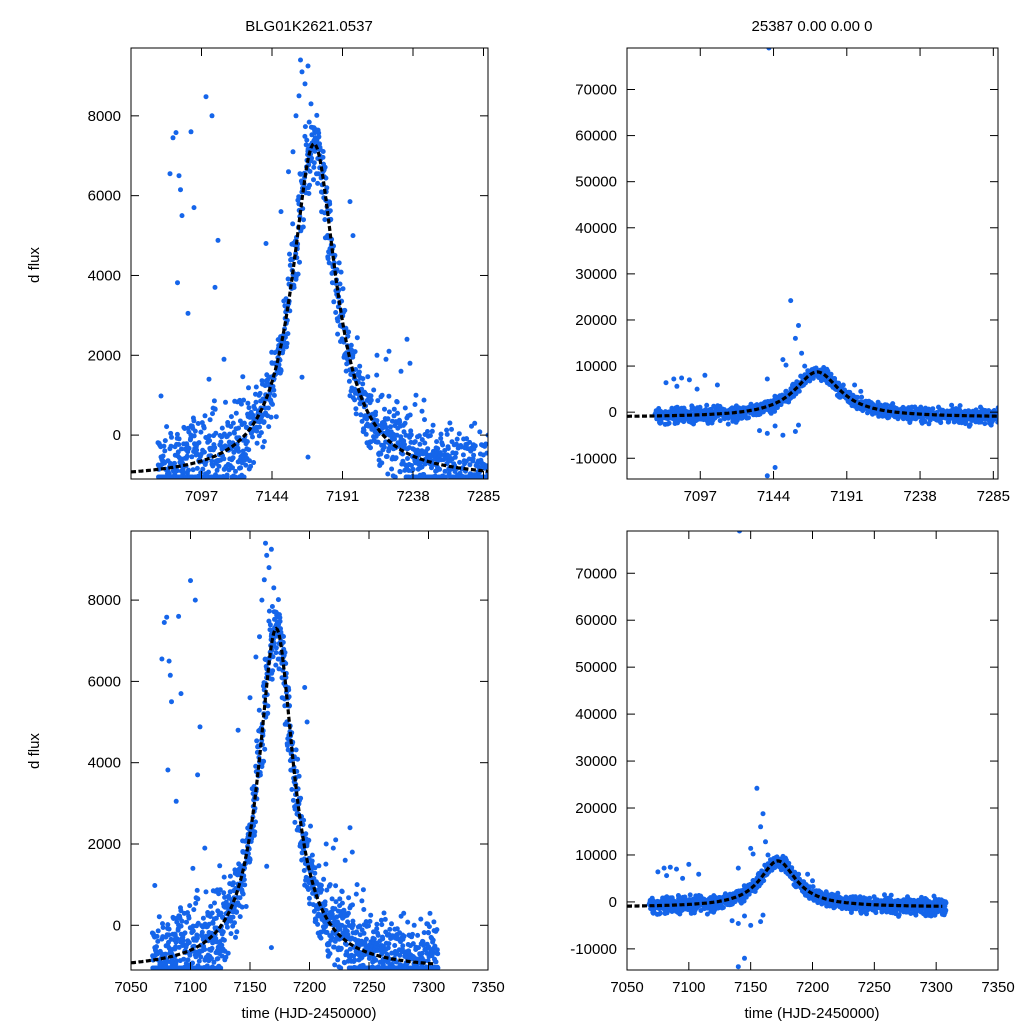 This screenshot has width=1024, height=1024. What do you see at coordinates (271, 496) in the screenshot?
I see `x-tick-label: 7144` at bounding box center [271, 496].